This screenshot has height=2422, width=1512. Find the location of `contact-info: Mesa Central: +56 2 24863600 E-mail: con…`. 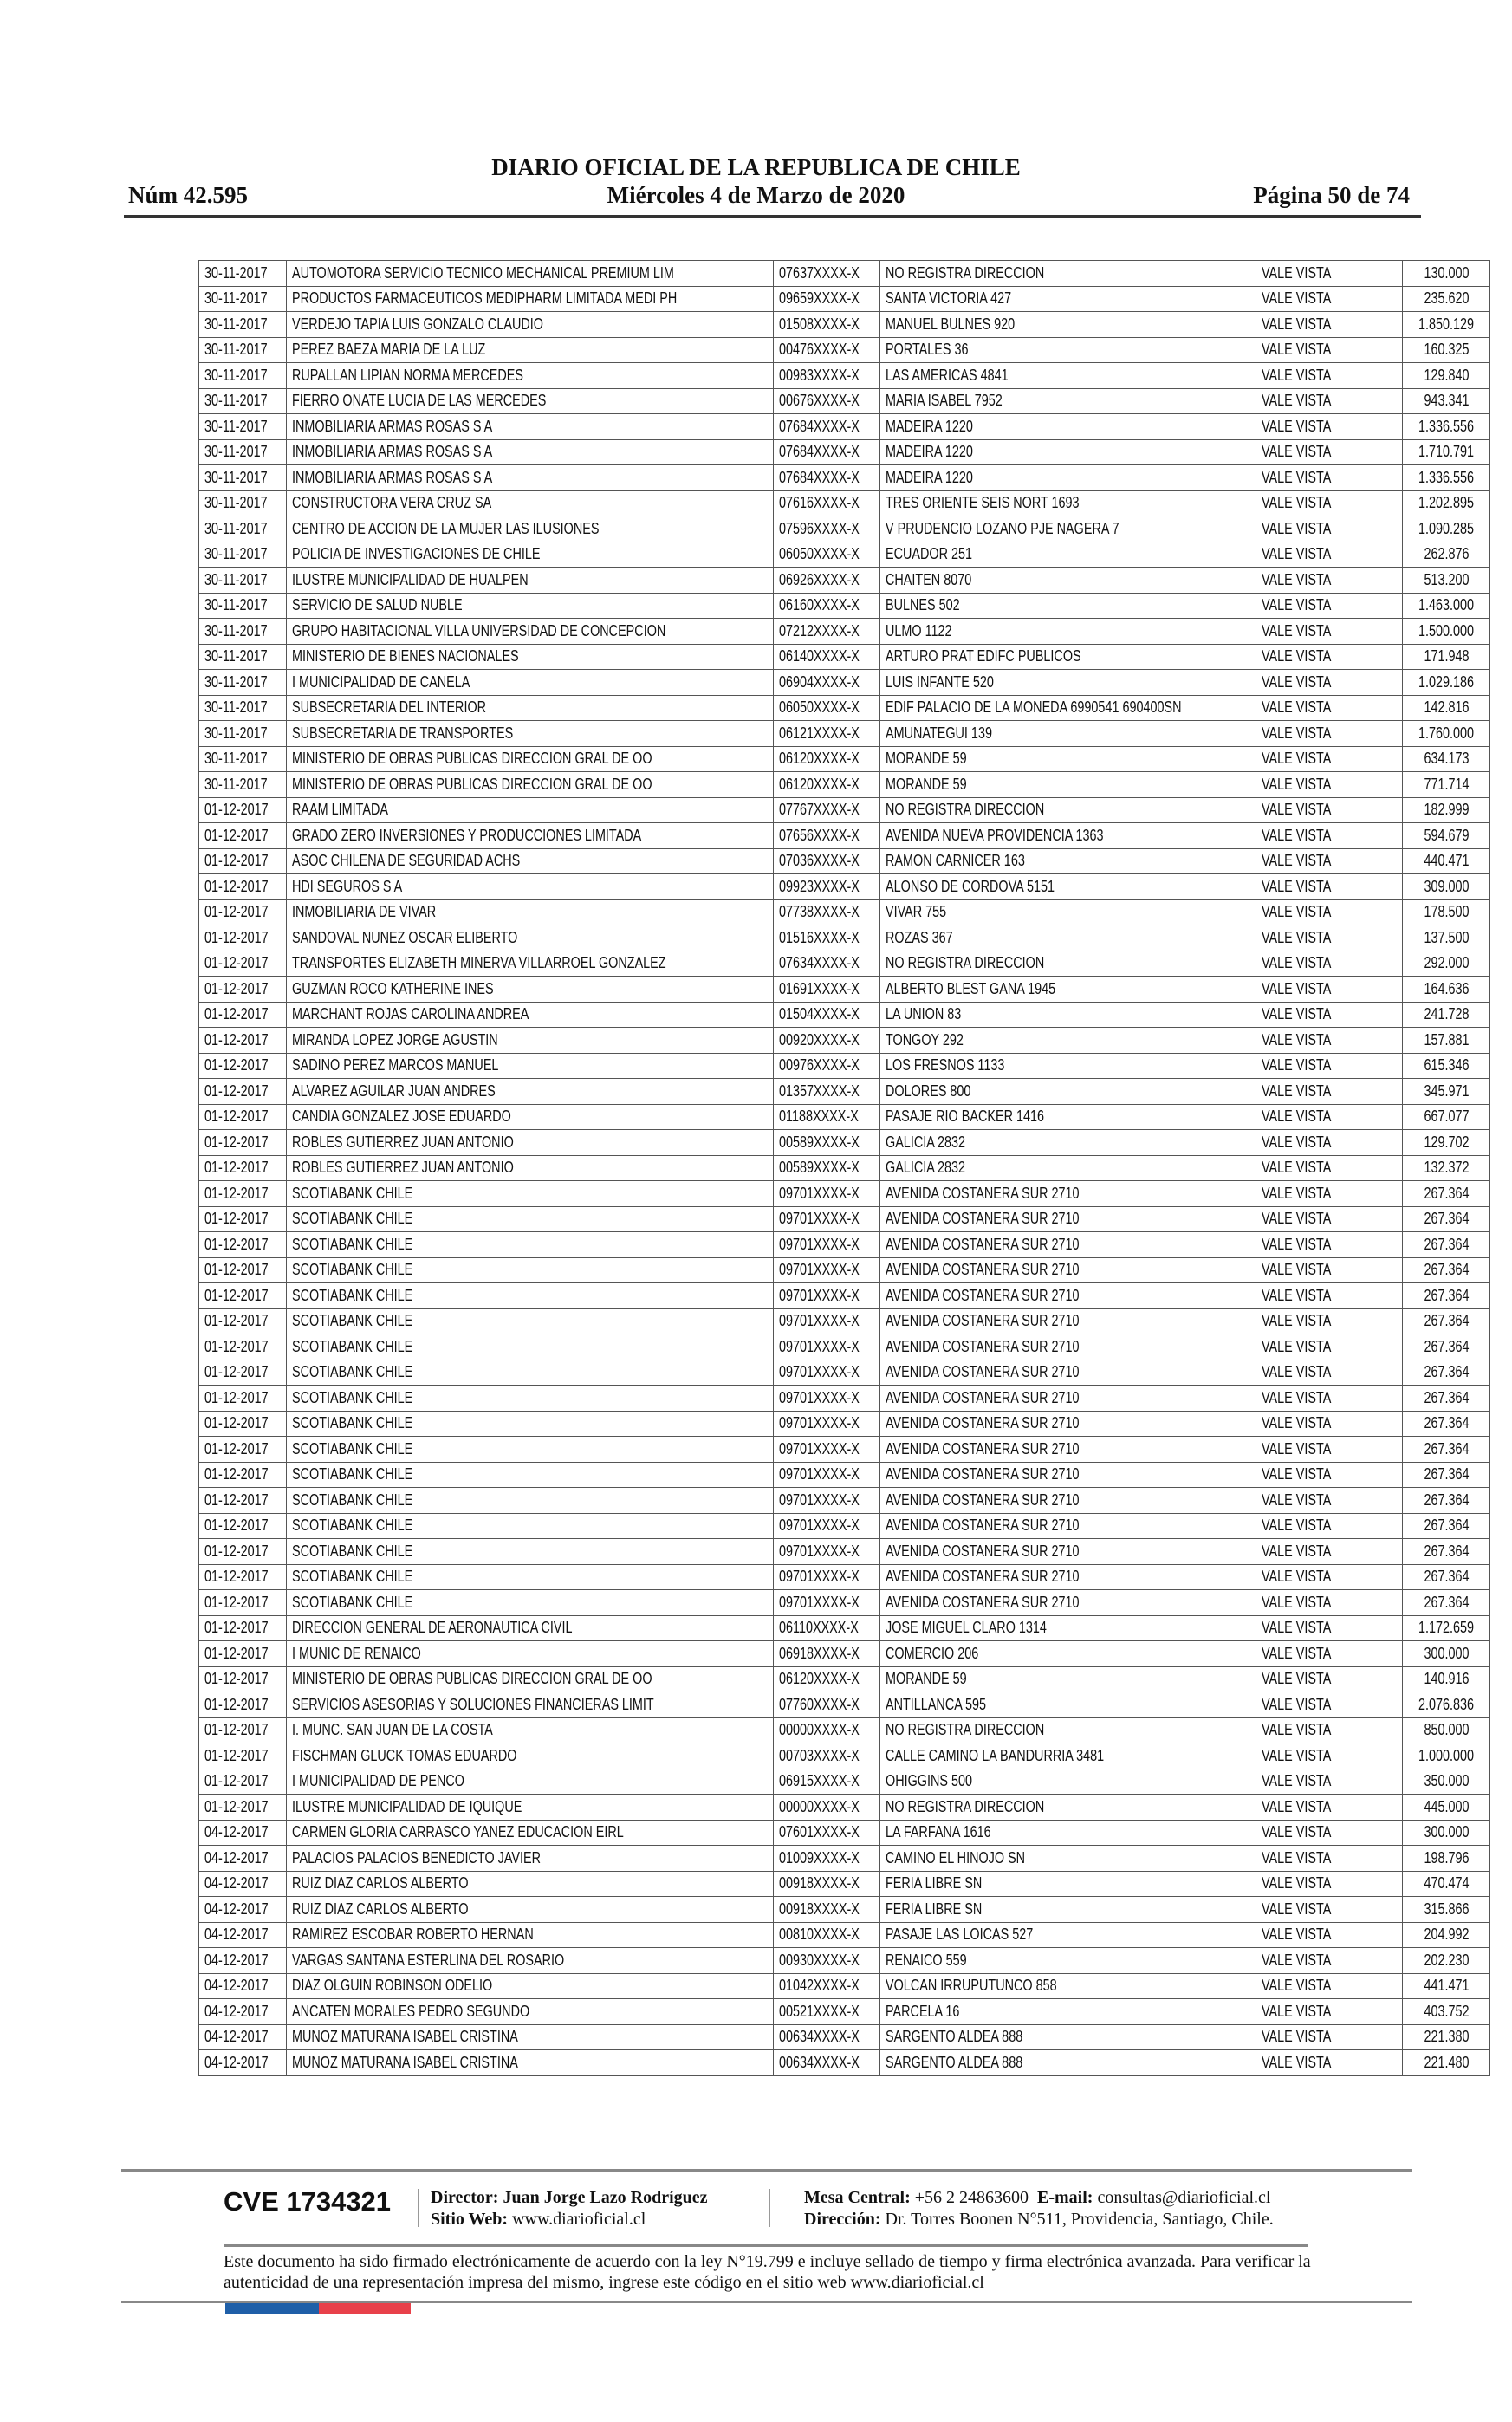

contact-info: Mesa Central: +56 2 24863600 E-mail: con… is located at coordinates (1039, 2208).